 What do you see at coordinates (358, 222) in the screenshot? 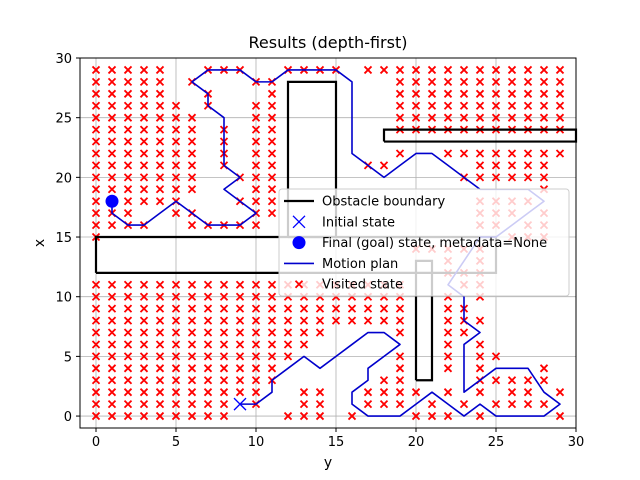
I see `legend-label: Initial state` at bounding box center [358, 222].